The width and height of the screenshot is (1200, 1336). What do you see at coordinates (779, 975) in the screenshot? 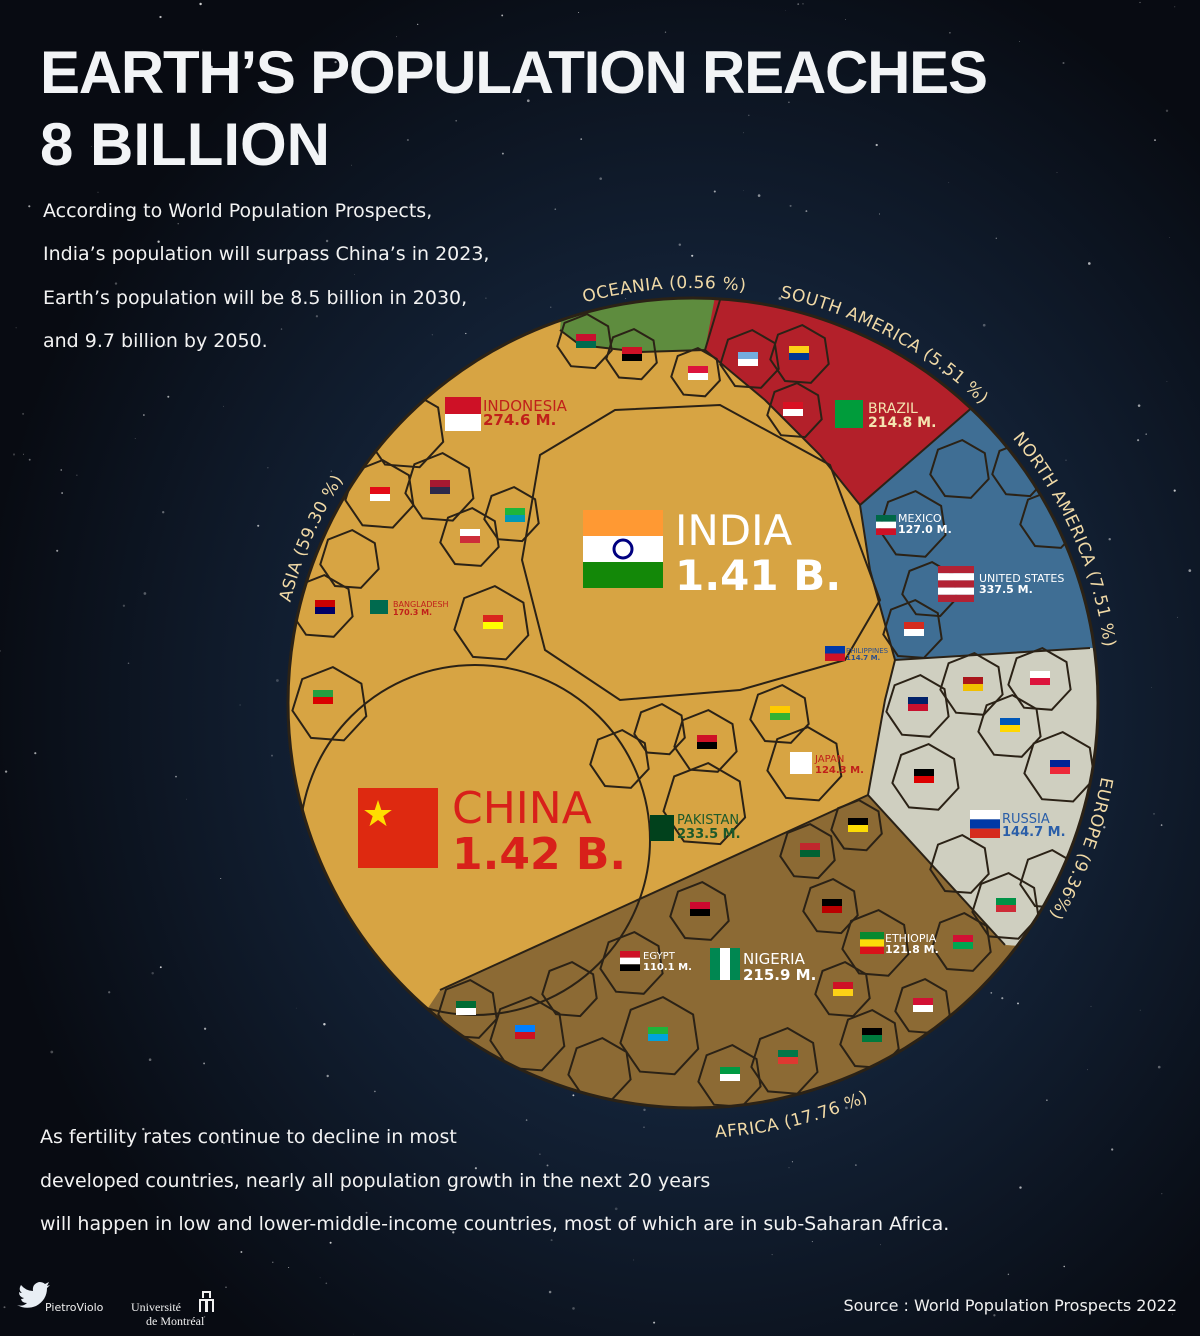
I see `country-population: 215.9 M.` at bounding box center [779, 975].